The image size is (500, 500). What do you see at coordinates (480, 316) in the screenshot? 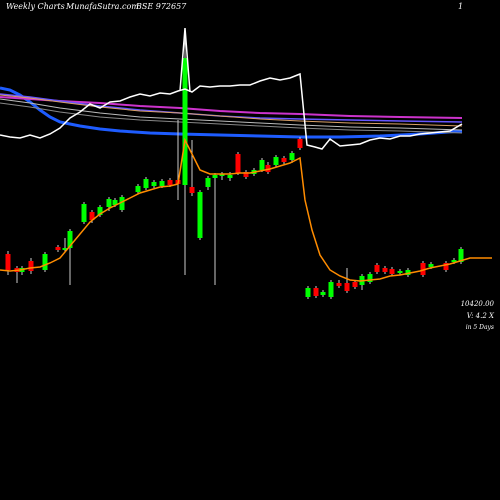
I see `volume-label: V: 4.2 X` at bounding box center [480, 316].